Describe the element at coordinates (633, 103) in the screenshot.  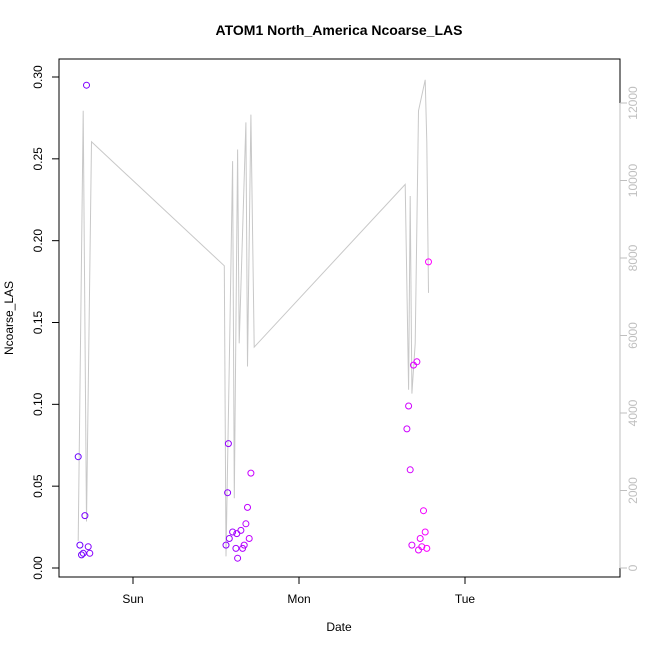
I see `y2-tick-label: 12000` at that location.